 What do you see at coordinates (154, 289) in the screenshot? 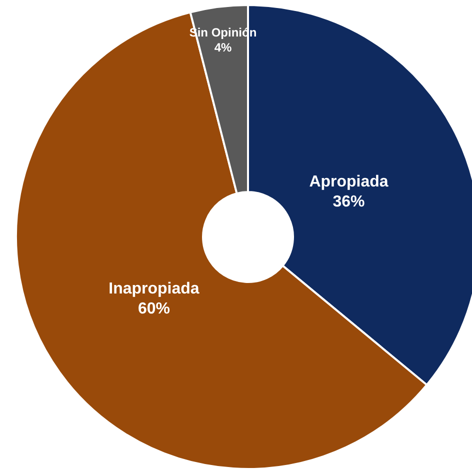
I see `slice-label: Inapropiada` at bounding box center [154, 289].